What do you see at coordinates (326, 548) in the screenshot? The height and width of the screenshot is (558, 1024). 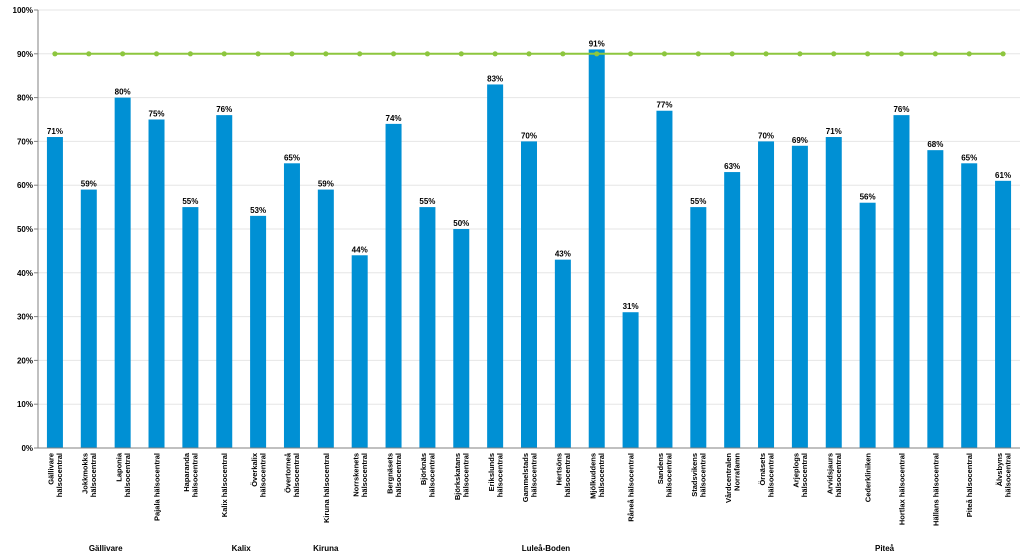 I see `group-label: Kiruna` at bounding box center [326, 548].